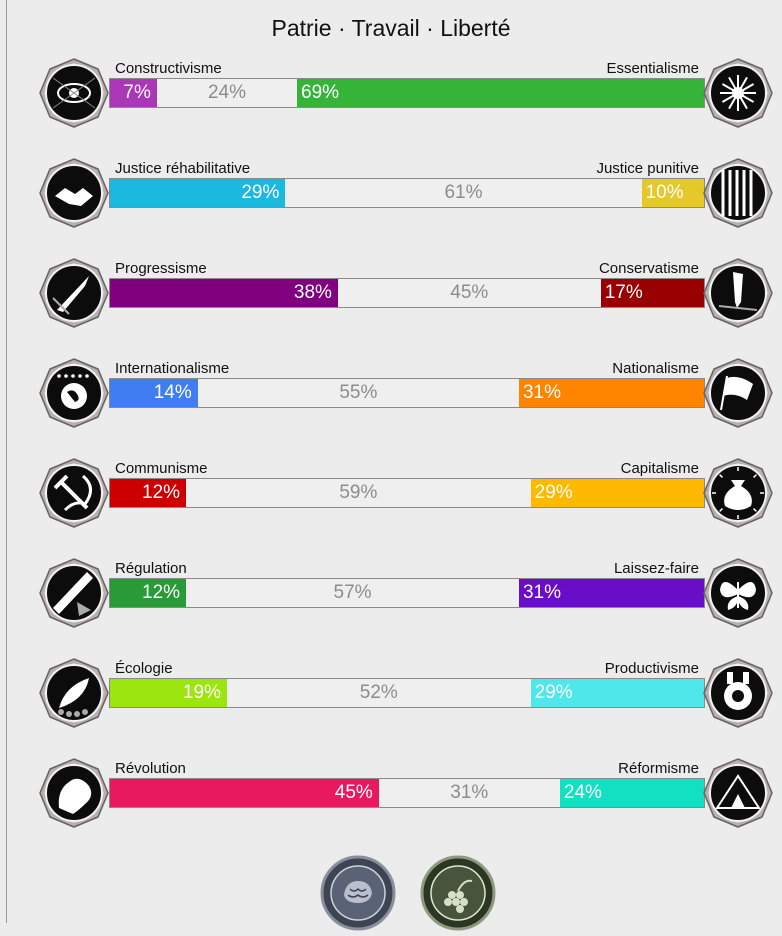 The width and height of the screenshot is (782, 936). Describe the element at coordinates (458, 893) in the screenshot. I see `grape-seal-icon` at that location.